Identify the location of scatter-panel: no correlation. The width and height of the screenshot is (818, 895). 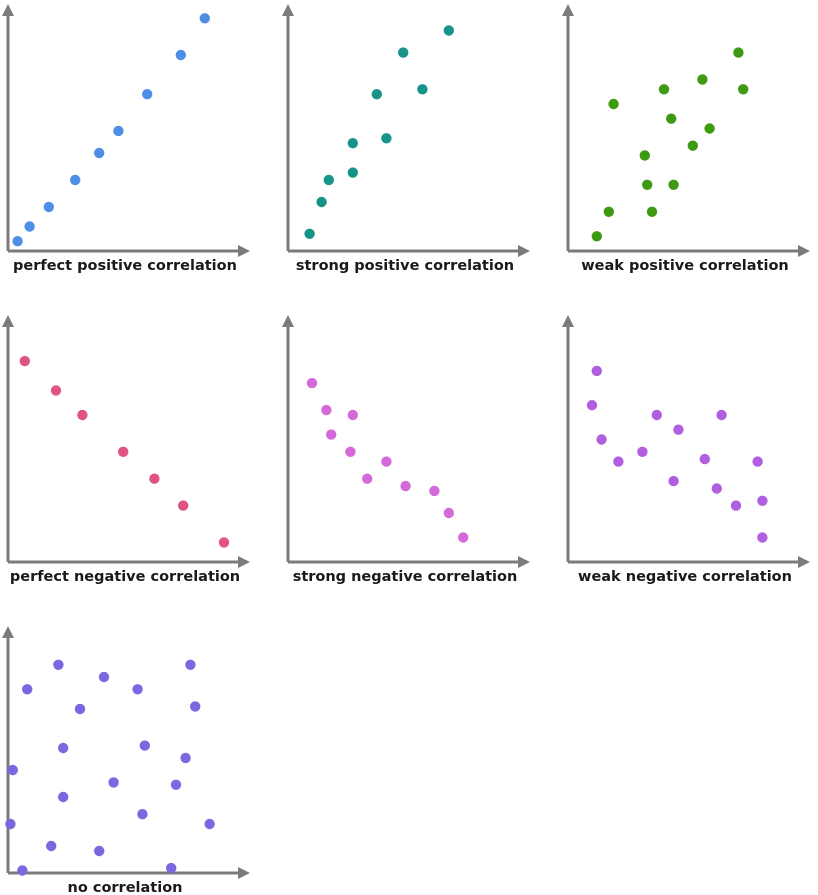
(126, 760).